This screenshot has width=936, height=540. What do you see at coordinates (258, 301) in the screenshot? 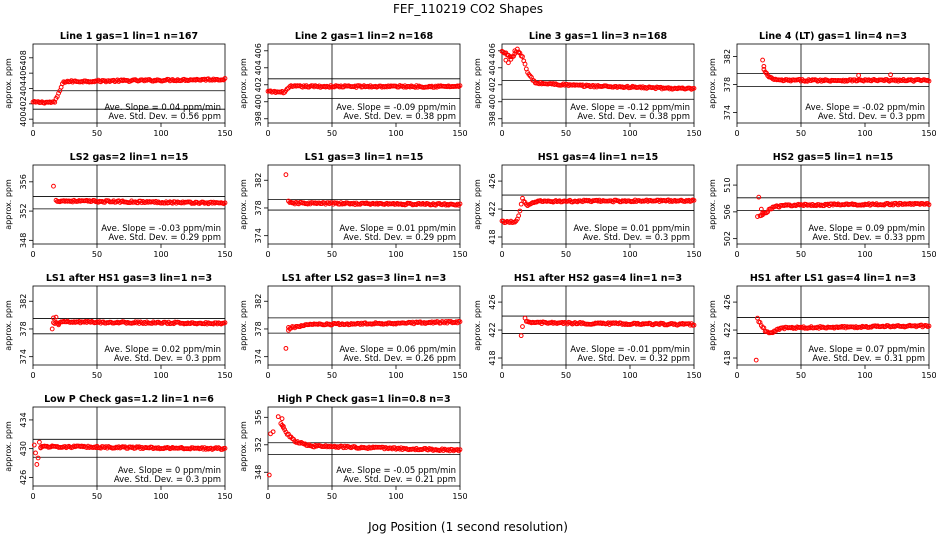
I see `y-tick-label: 382` at bounding box center [258, 301].